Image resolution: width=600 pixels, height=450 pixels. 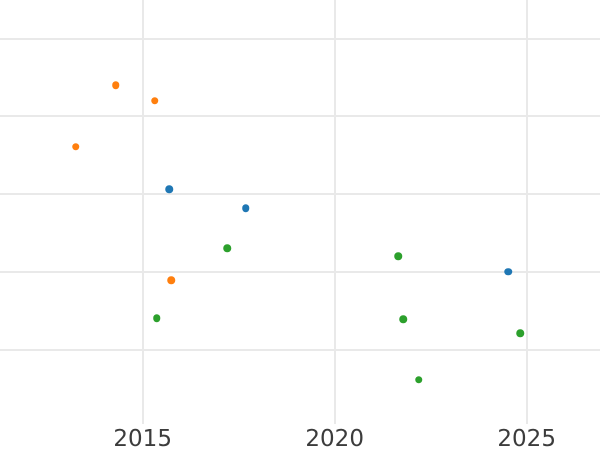 What do you see at coordinates (334, 438) in the screenshot?
I see `x-tick-label: 2020` at bounding box center [334, 438].